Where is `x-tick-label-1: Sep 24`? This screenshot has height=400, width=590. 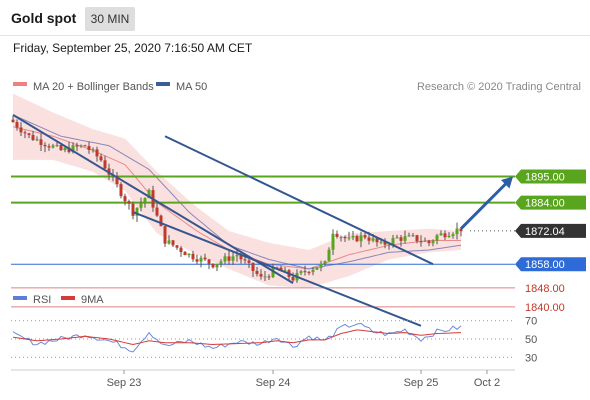 x-tick-label-1: Sep 24 is located at coordinates (273, 383).